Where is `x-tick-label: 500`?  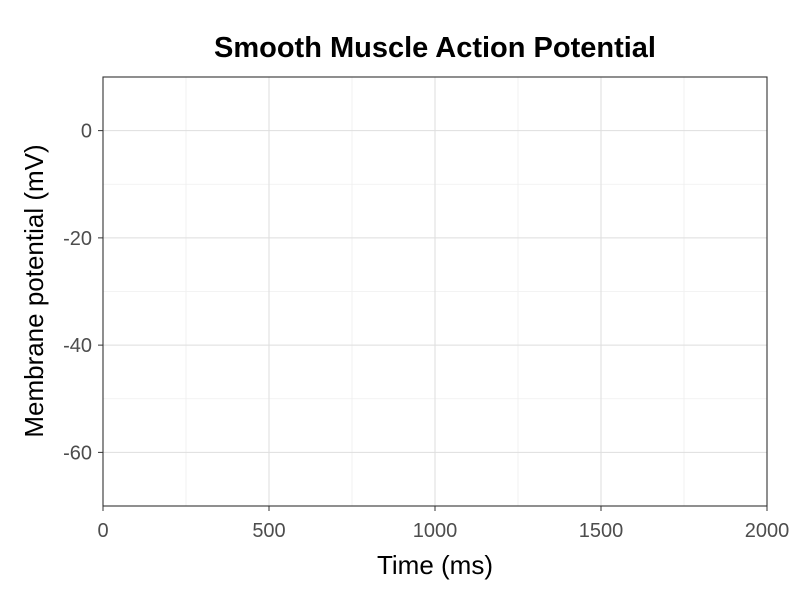
x-tick-label: 500 is located at coordinates (268, 531).